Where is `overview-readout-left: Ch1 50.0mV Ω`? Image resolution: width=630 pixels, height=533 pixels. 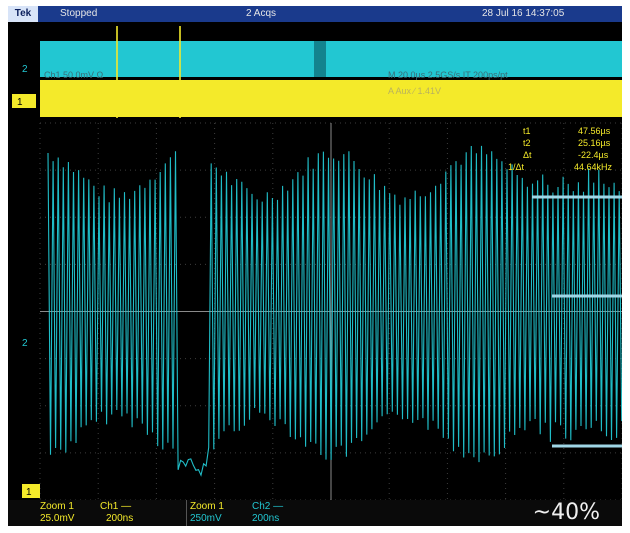 overview-readout-left: Ch1 50.0mV Ω is located at coordinates (74, 75).